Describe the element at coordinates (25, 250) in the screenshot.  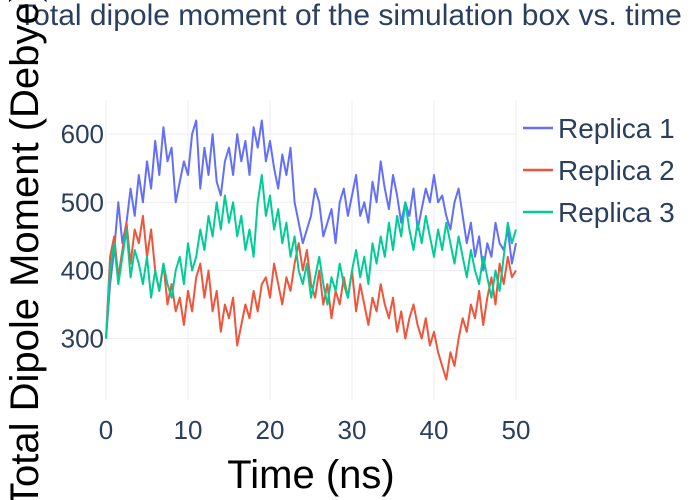
I see `y-axis-title: Total Dipole Moment (Debye)` at that location.